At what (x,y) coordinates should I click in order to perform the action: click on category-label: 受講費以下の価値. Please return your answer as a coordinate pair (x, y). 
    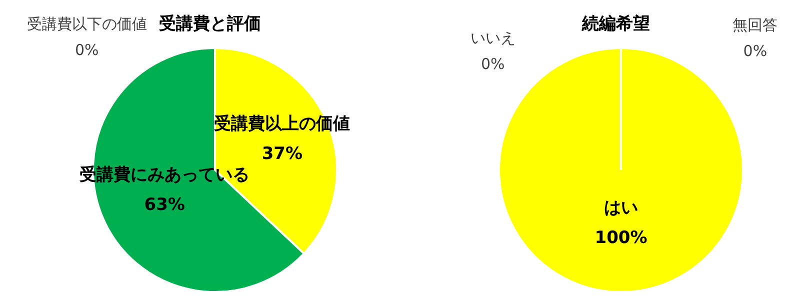
    Looking at the image, I should click on (86, 24).